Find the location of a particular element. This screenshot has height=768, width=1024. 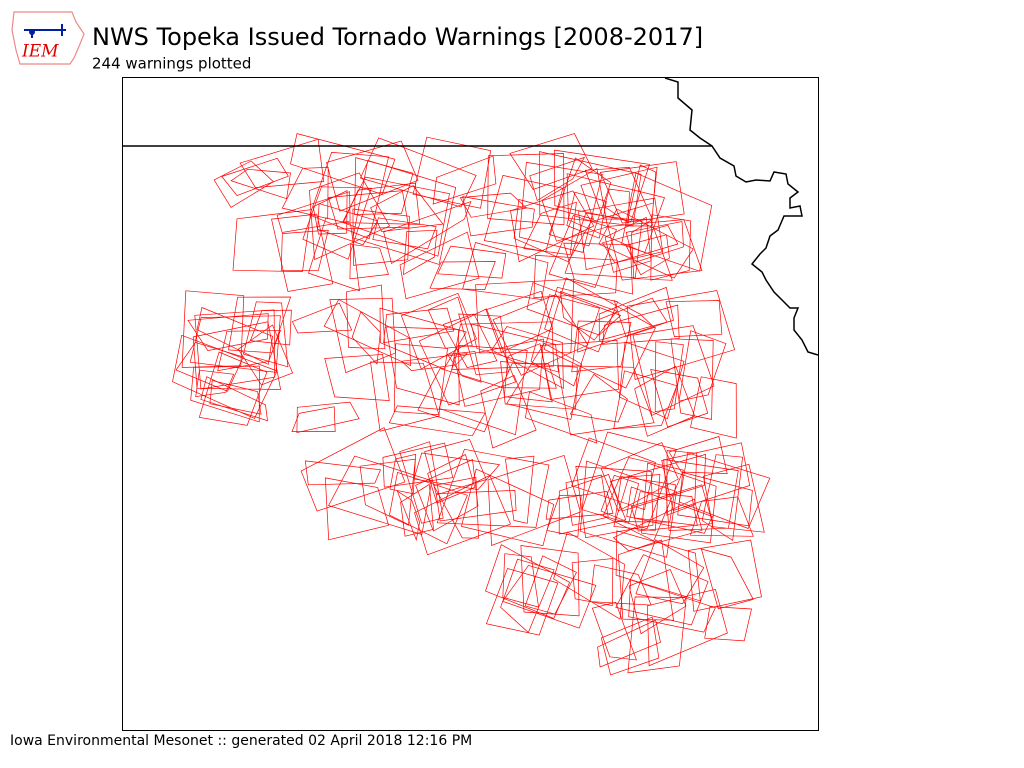

subtitle: 244 warnings plotted is located at coordinates (171, 64).